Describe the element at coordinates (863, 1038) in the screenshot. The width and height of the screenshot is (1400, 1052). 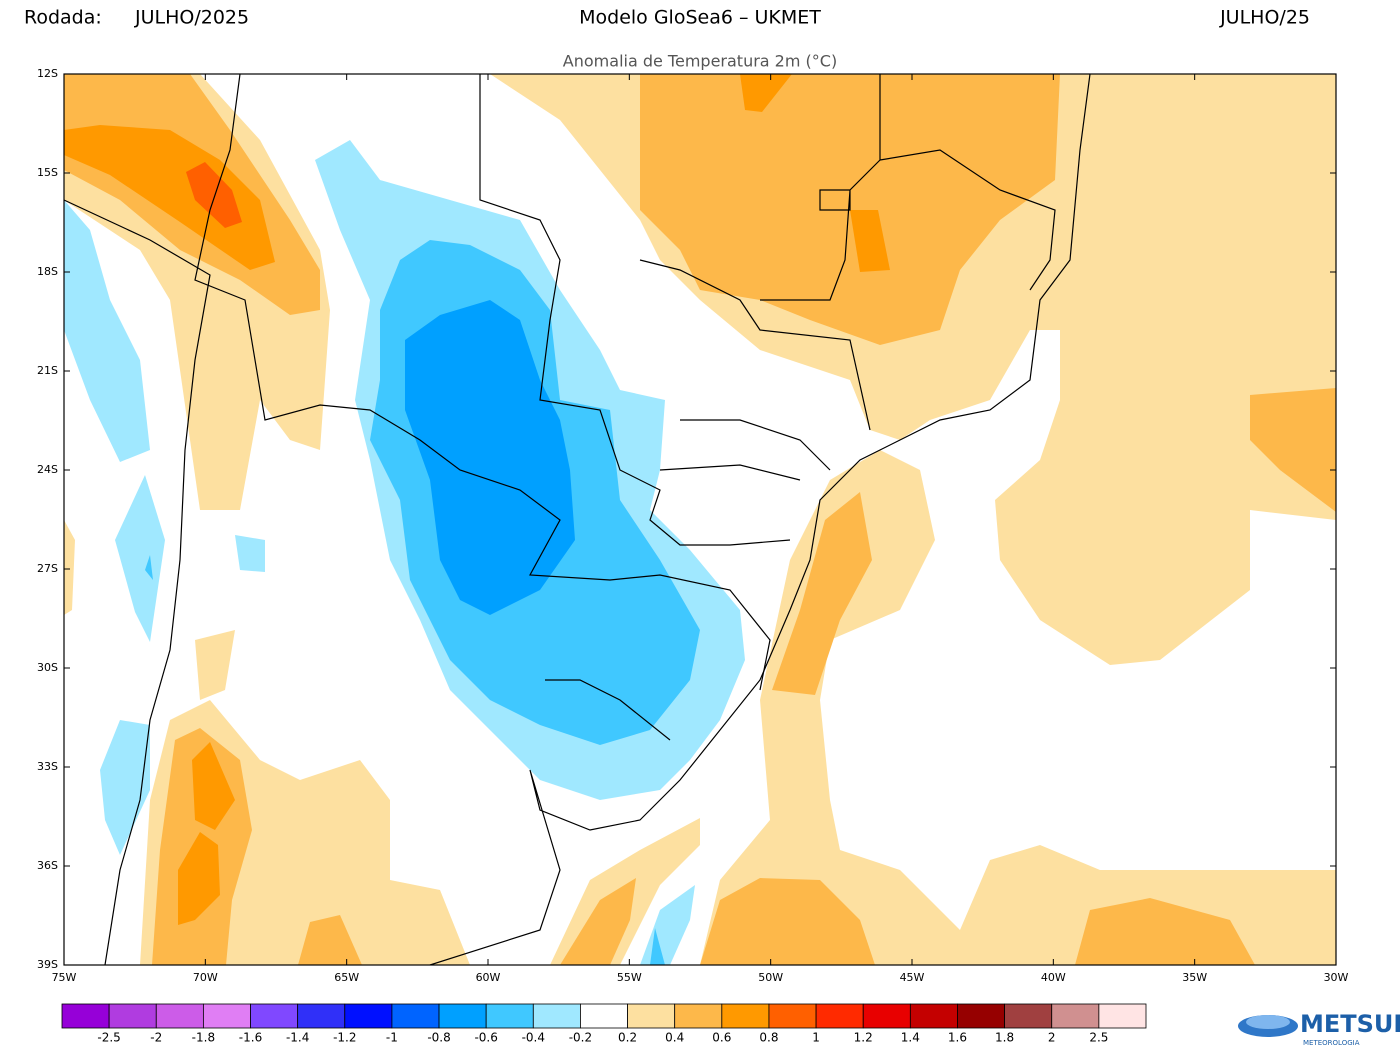
I see `colorbar-label: 1.2` at that location.